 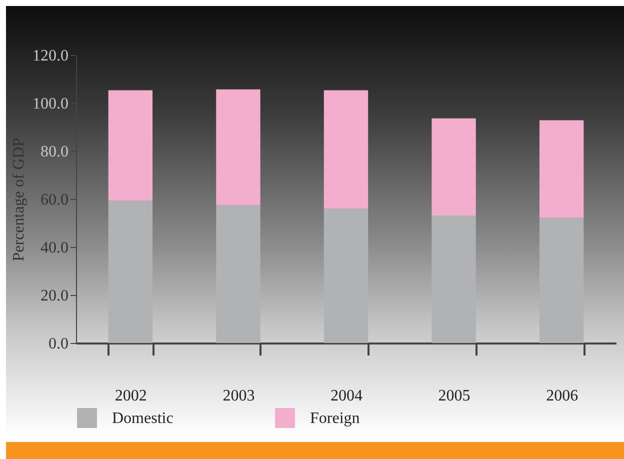 I want to click on y-tick-label: 80.0, so click(x=54, y=152).